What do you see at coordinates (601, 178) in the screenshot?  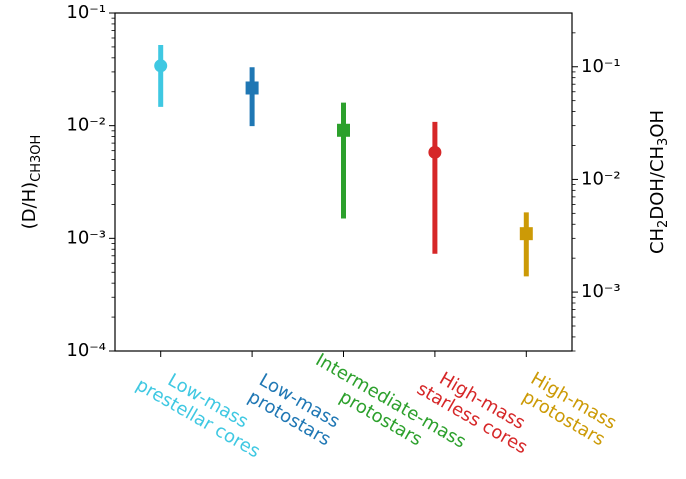 I see `y2-tick-label: 10⁻²` at bounding box center [601, 178].